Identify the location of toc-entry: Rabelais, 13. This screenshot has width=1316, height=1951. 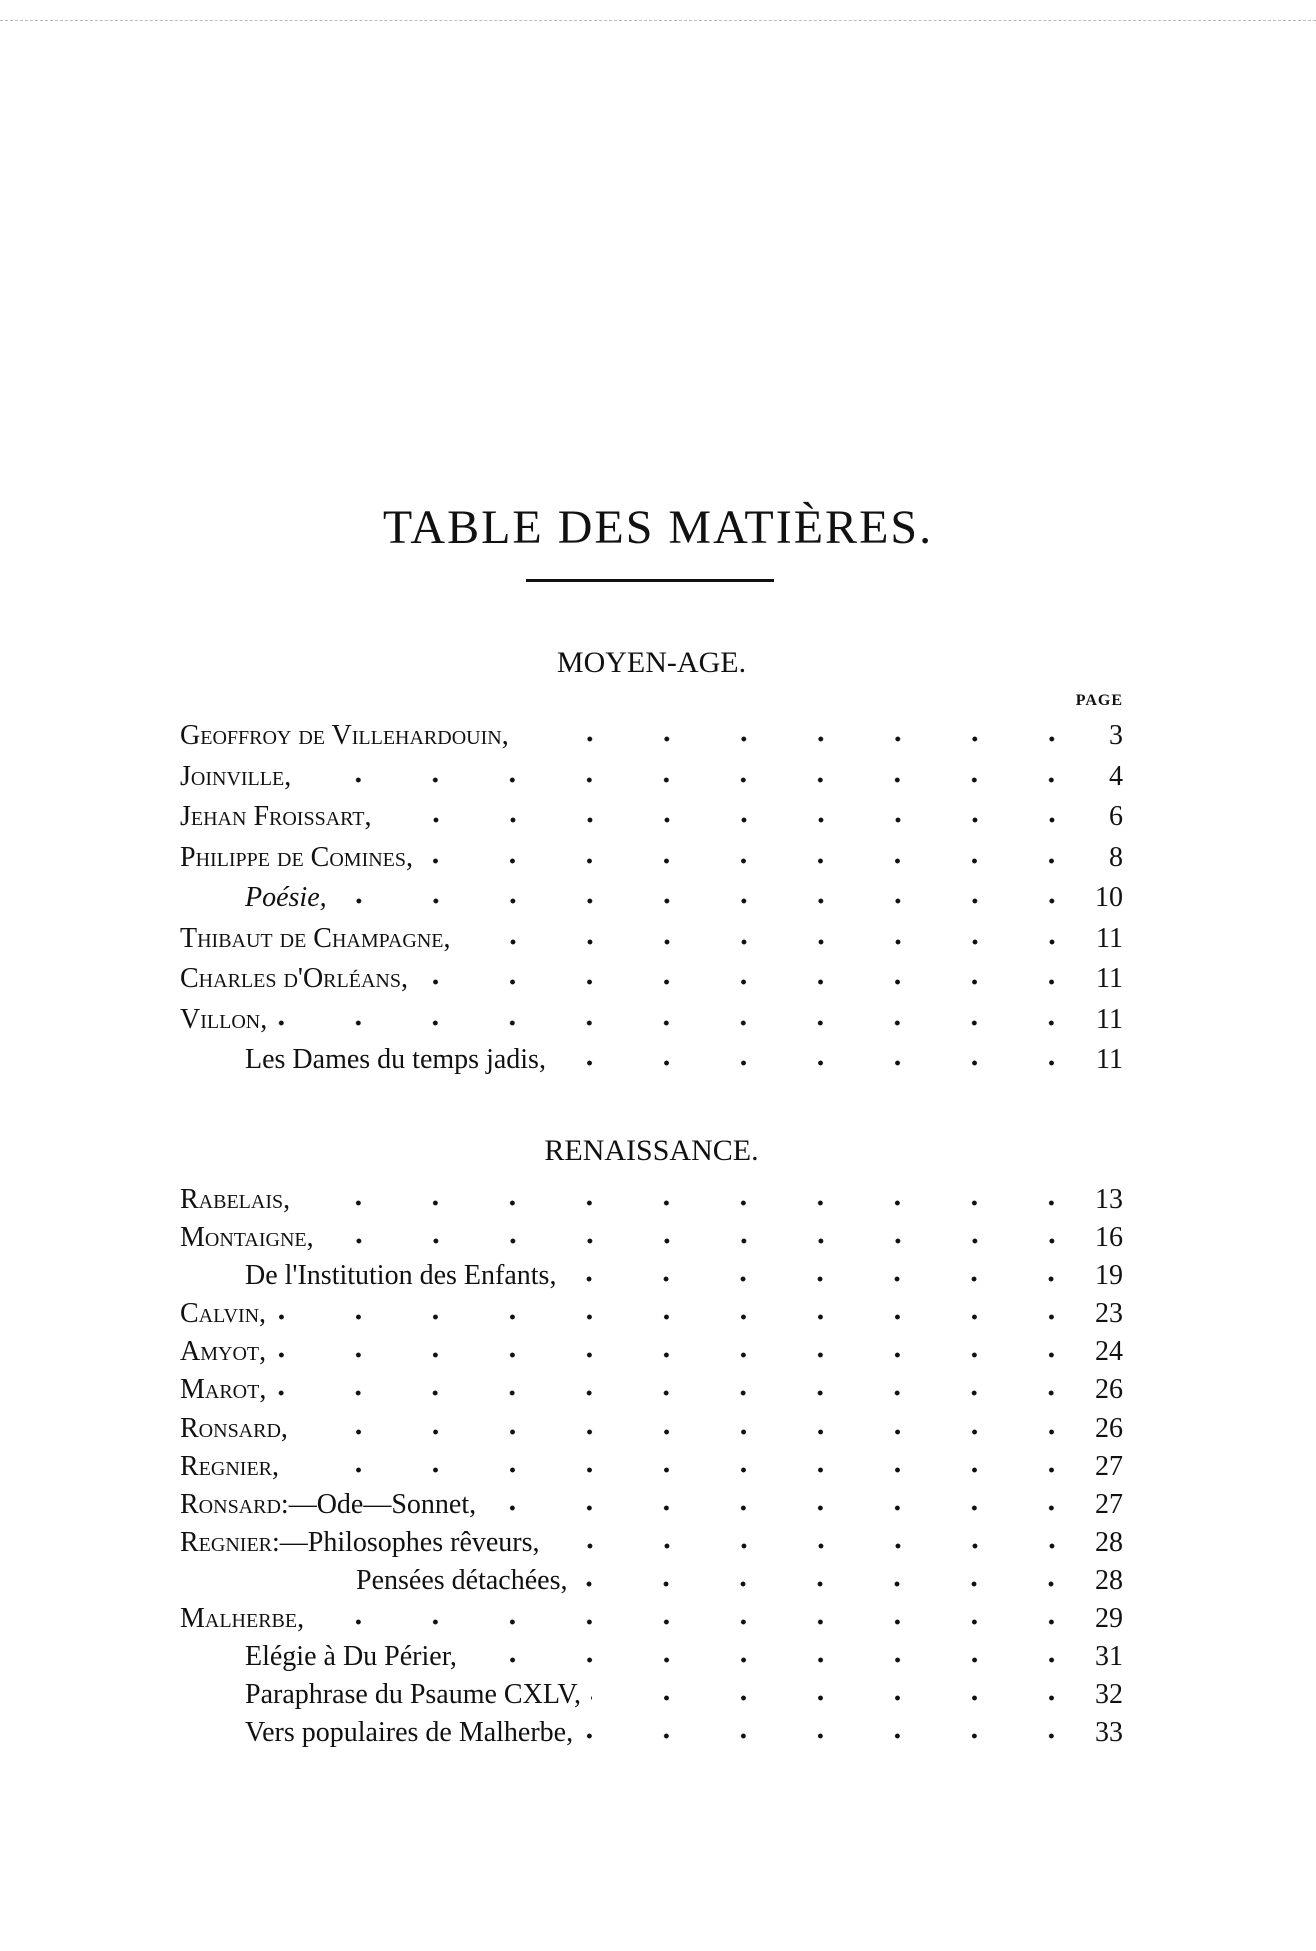
(651, 1203).